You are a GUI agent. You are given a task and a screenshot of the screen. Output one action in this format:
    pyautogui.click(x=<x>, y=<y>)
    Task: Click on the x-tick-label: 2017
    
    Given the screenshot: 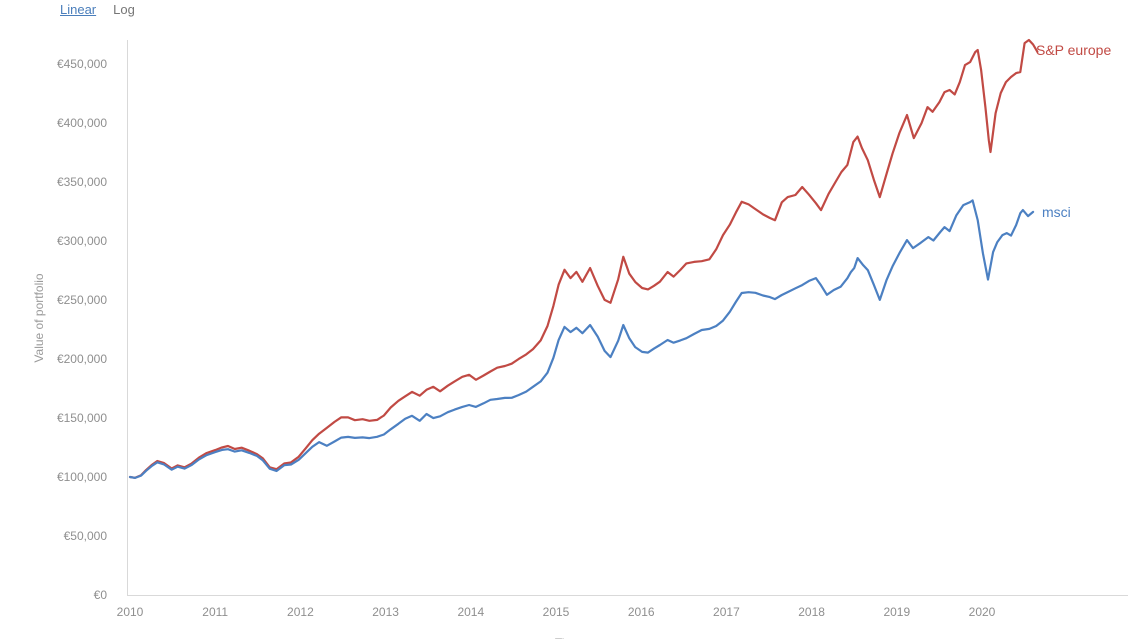 What is the action you would take?
    pyautogui.click(x=726, y=612)
    